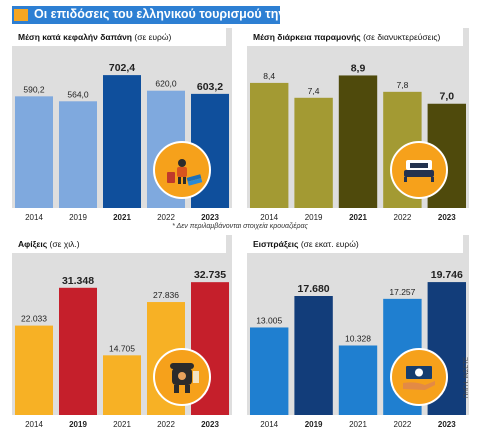 The image size is (480, 445). What do you see at coordinates (446, 97) in the screenshot?
I see `value-label: 7,0` at bounding box center [446, 97].